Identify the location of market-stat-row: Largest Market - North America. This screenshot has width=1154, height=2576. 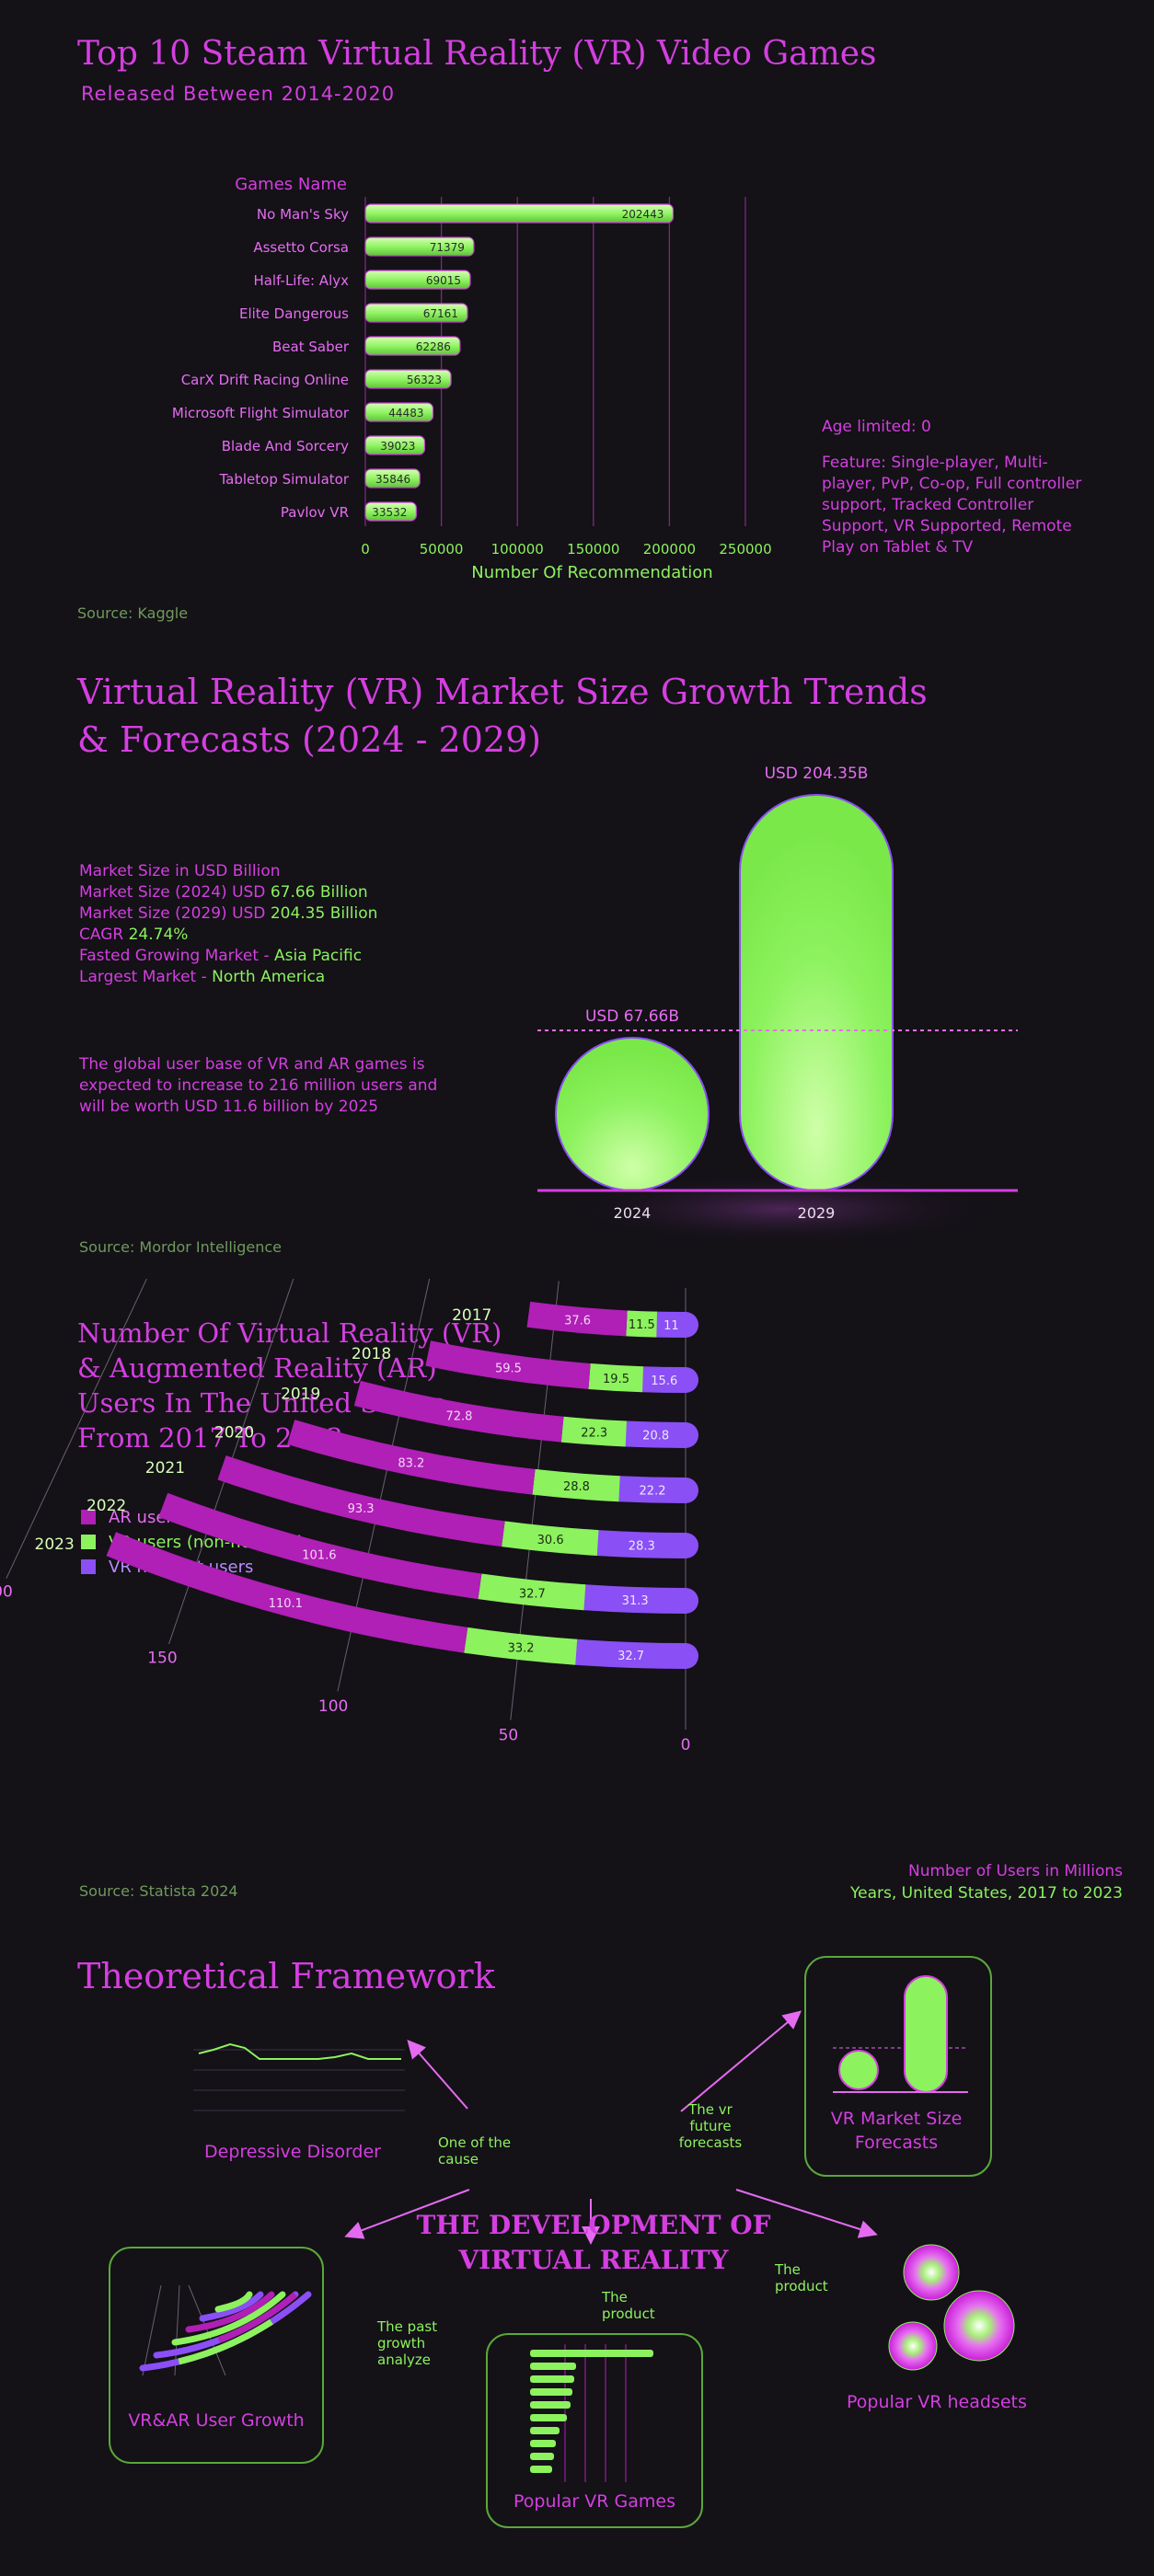
(228, 977).